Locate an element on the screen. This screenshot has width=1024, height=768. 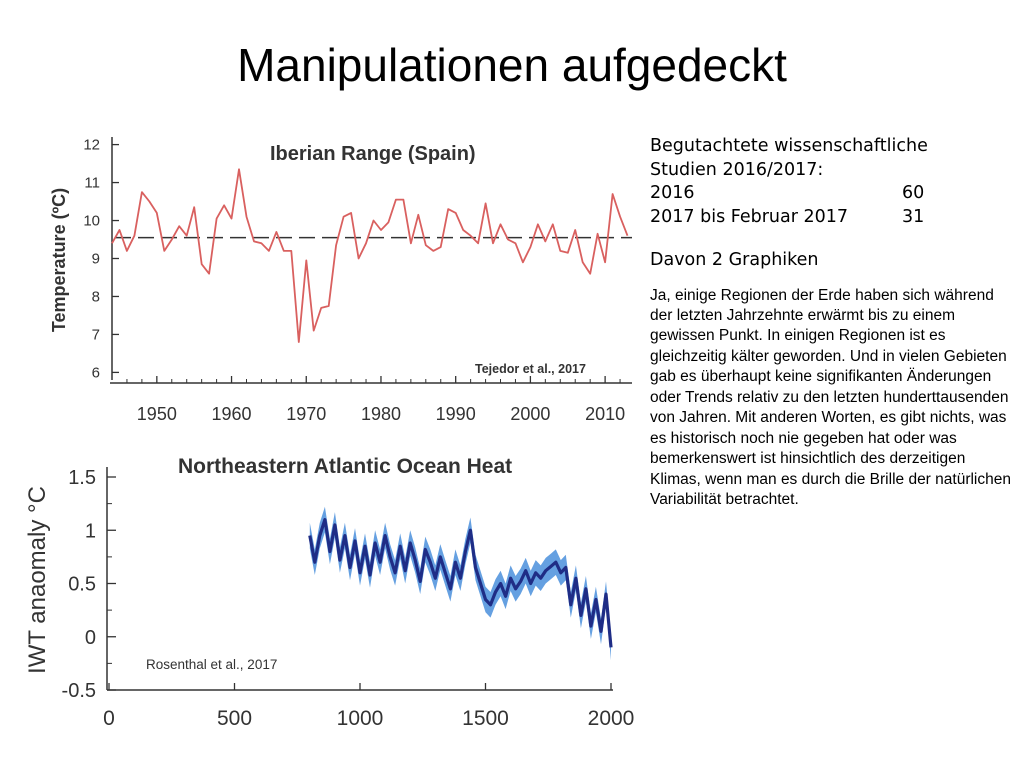
slide-title: Manipulationen aufgedeckt is located at coordinates (512, 65).